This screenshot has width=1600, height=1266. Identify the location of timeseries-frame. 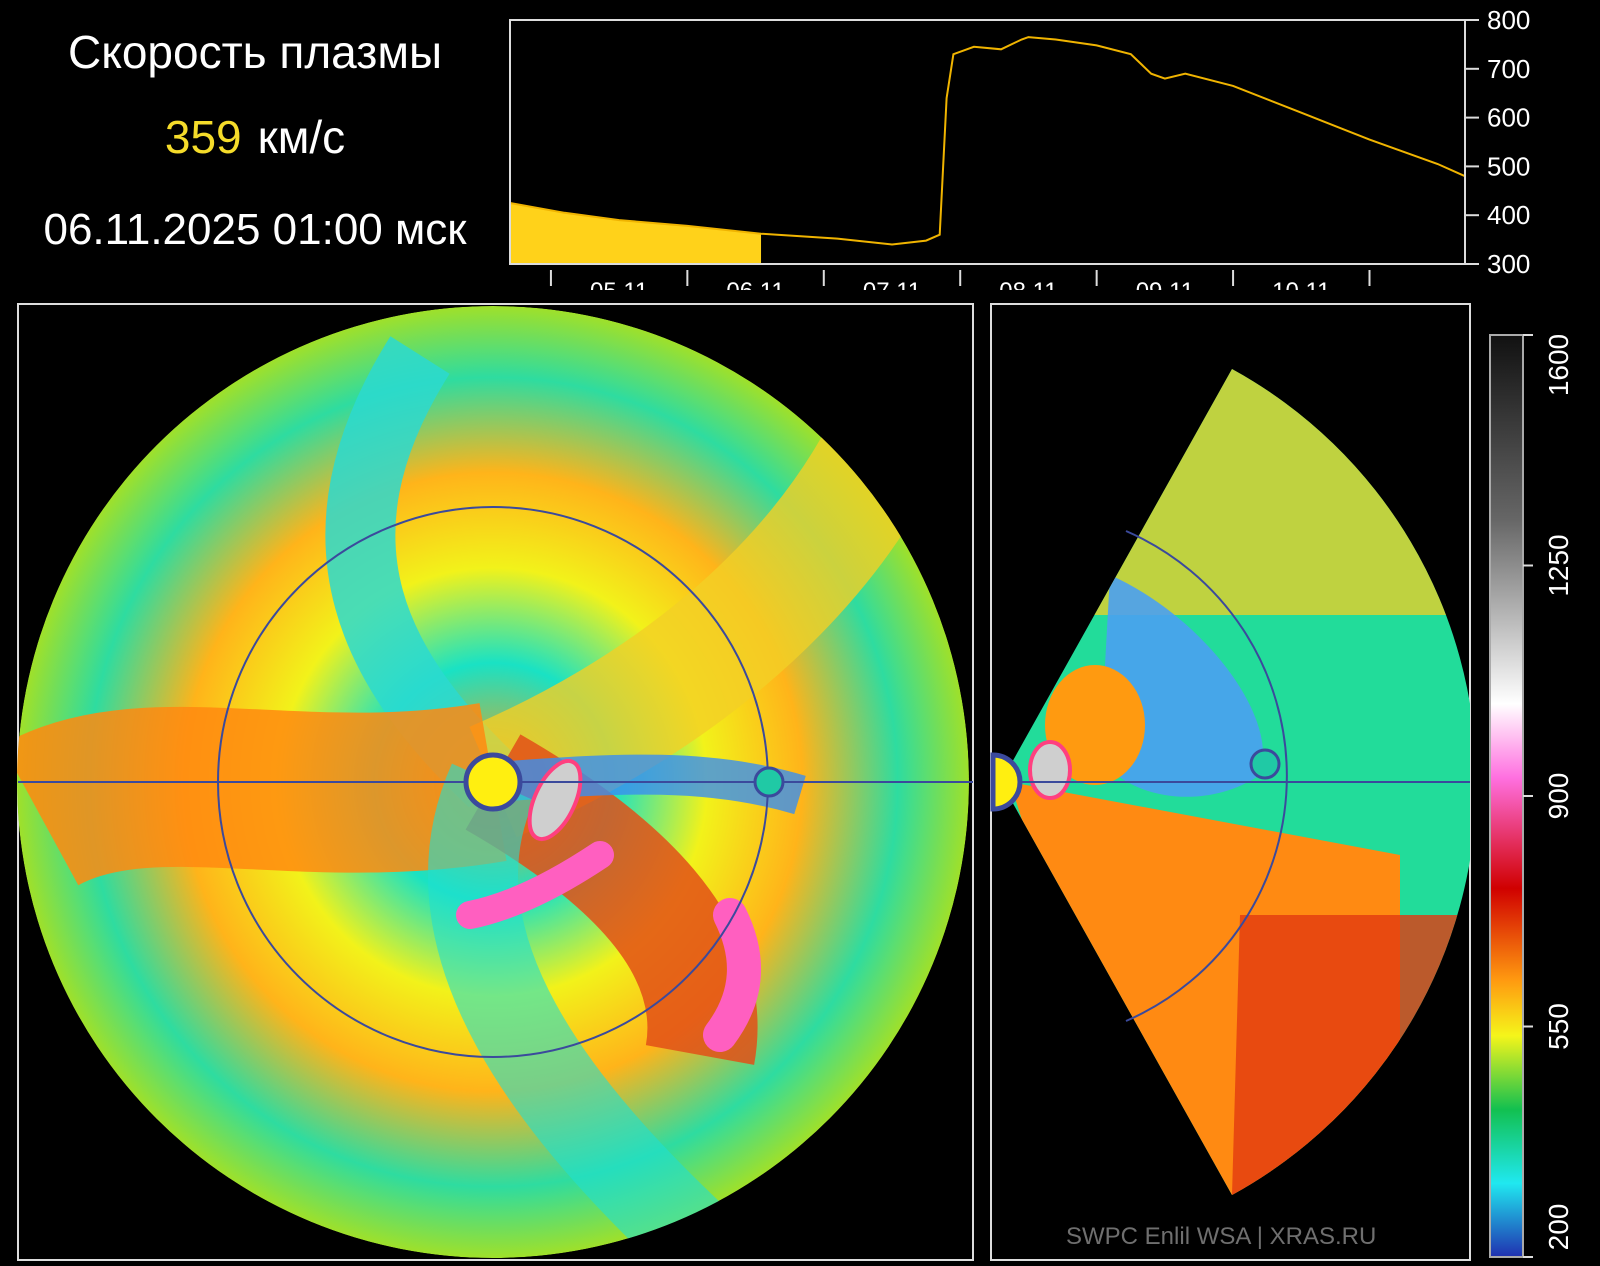
(987, 142).